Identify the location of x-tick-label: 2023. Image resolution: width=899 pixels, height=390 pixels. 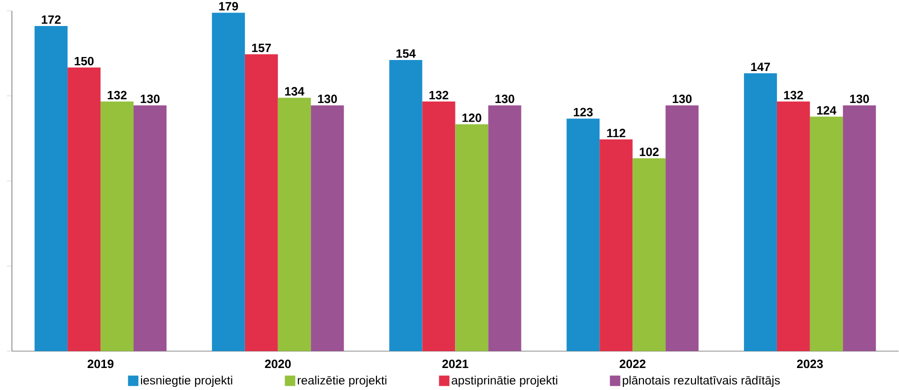
(810, 364).